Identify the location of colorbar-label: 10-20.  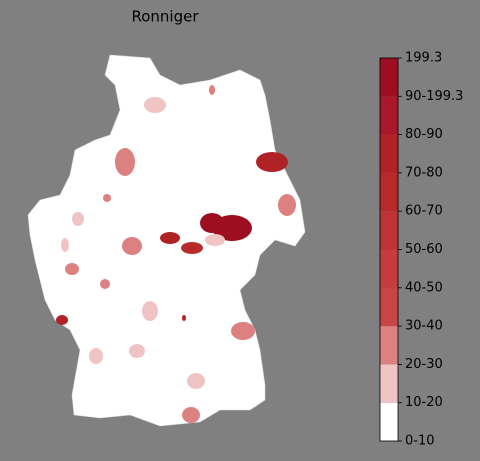
(424, 402).